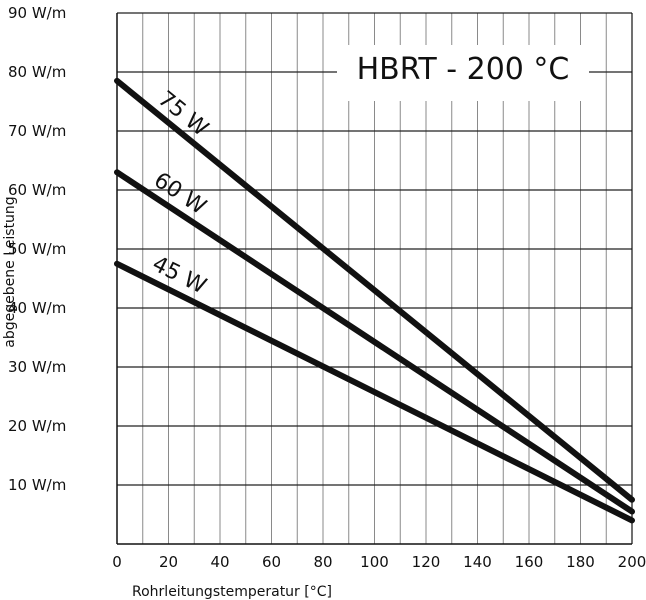 Image resolution: width=646 pixels, height=600 pixels. I want to click on x-tick-label: 140, so click(477, 562).